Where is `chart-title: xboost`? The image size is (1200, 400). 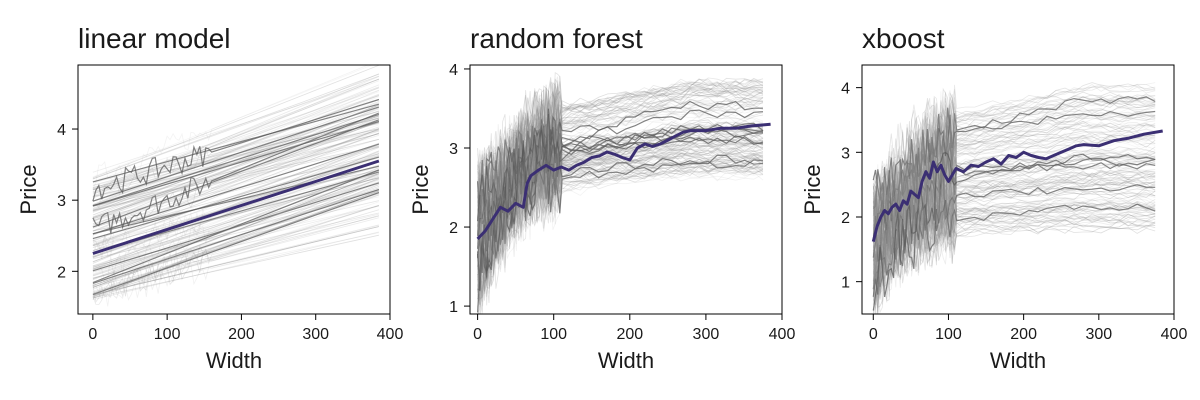
chart-title: xboost is located at coordinates (903, 38).